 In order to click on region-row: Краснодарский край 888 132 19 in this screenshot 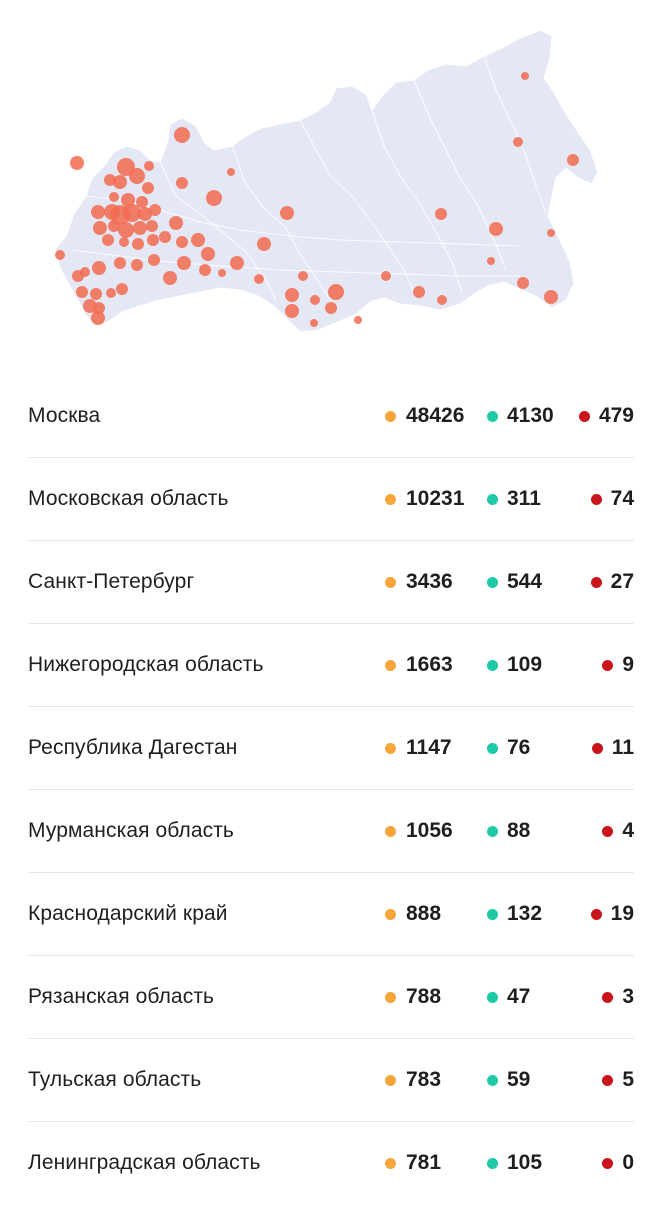, I will do `click(327, 914)`.